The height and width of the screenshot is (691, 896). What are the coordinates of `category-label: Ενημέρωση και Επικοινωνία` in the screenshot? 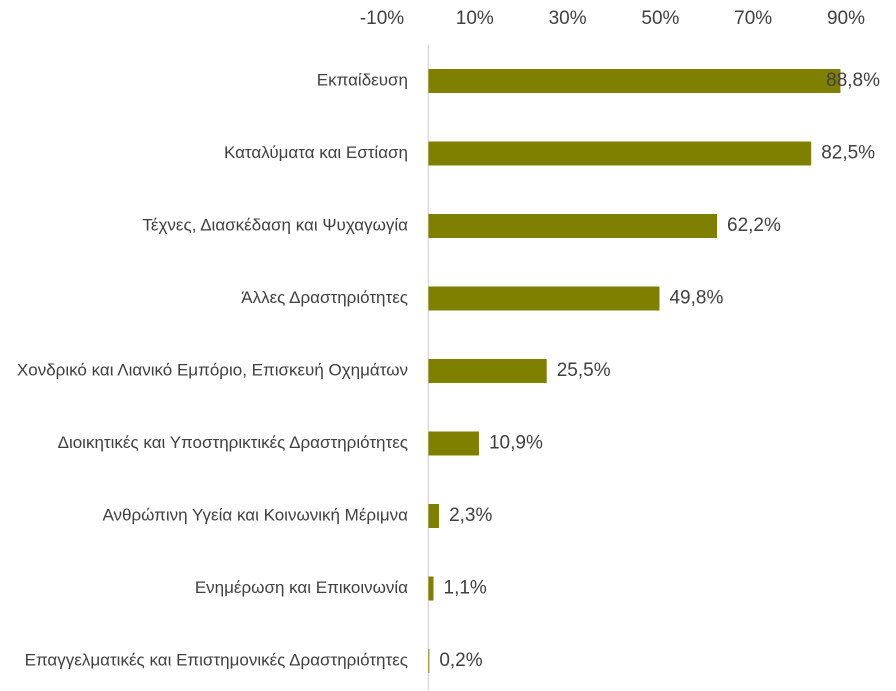 It's located at (301, 587).